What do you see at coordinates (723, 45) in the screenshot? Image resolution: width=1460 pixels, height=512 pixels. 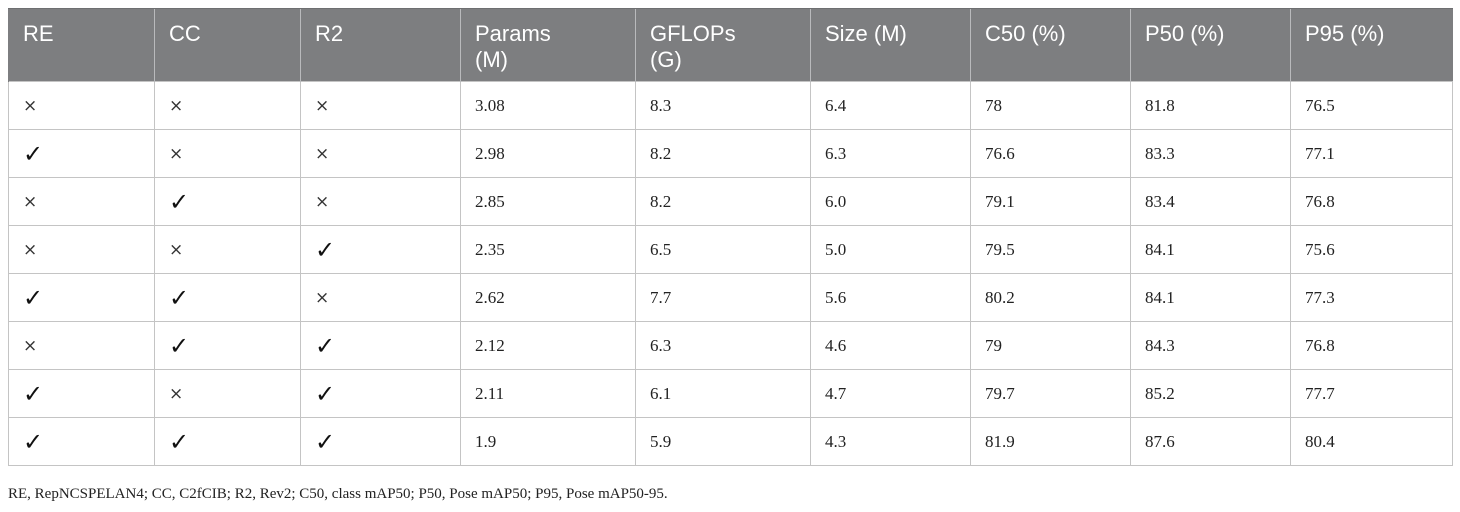 I see `header-cell-gflops: GFLOPs (G)` at bounding box center [723, 45].